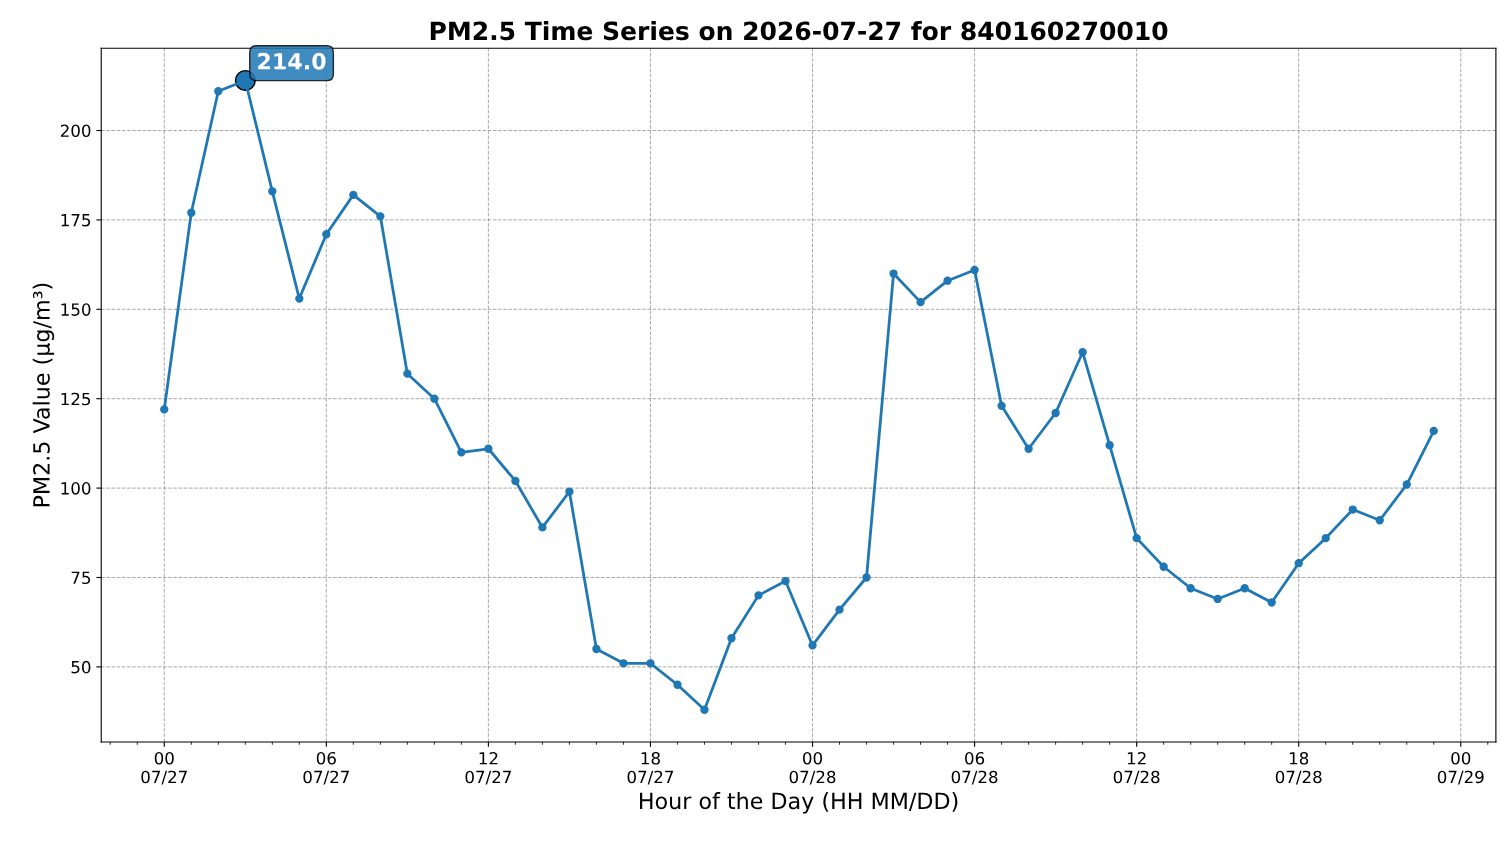 Image resolution: width=1511 pixels, height=847 pixels. What do you see at coordinates (75, 131) in the screenshot?
I see `y-tick-label: 200` at bounding box center [75, 131].